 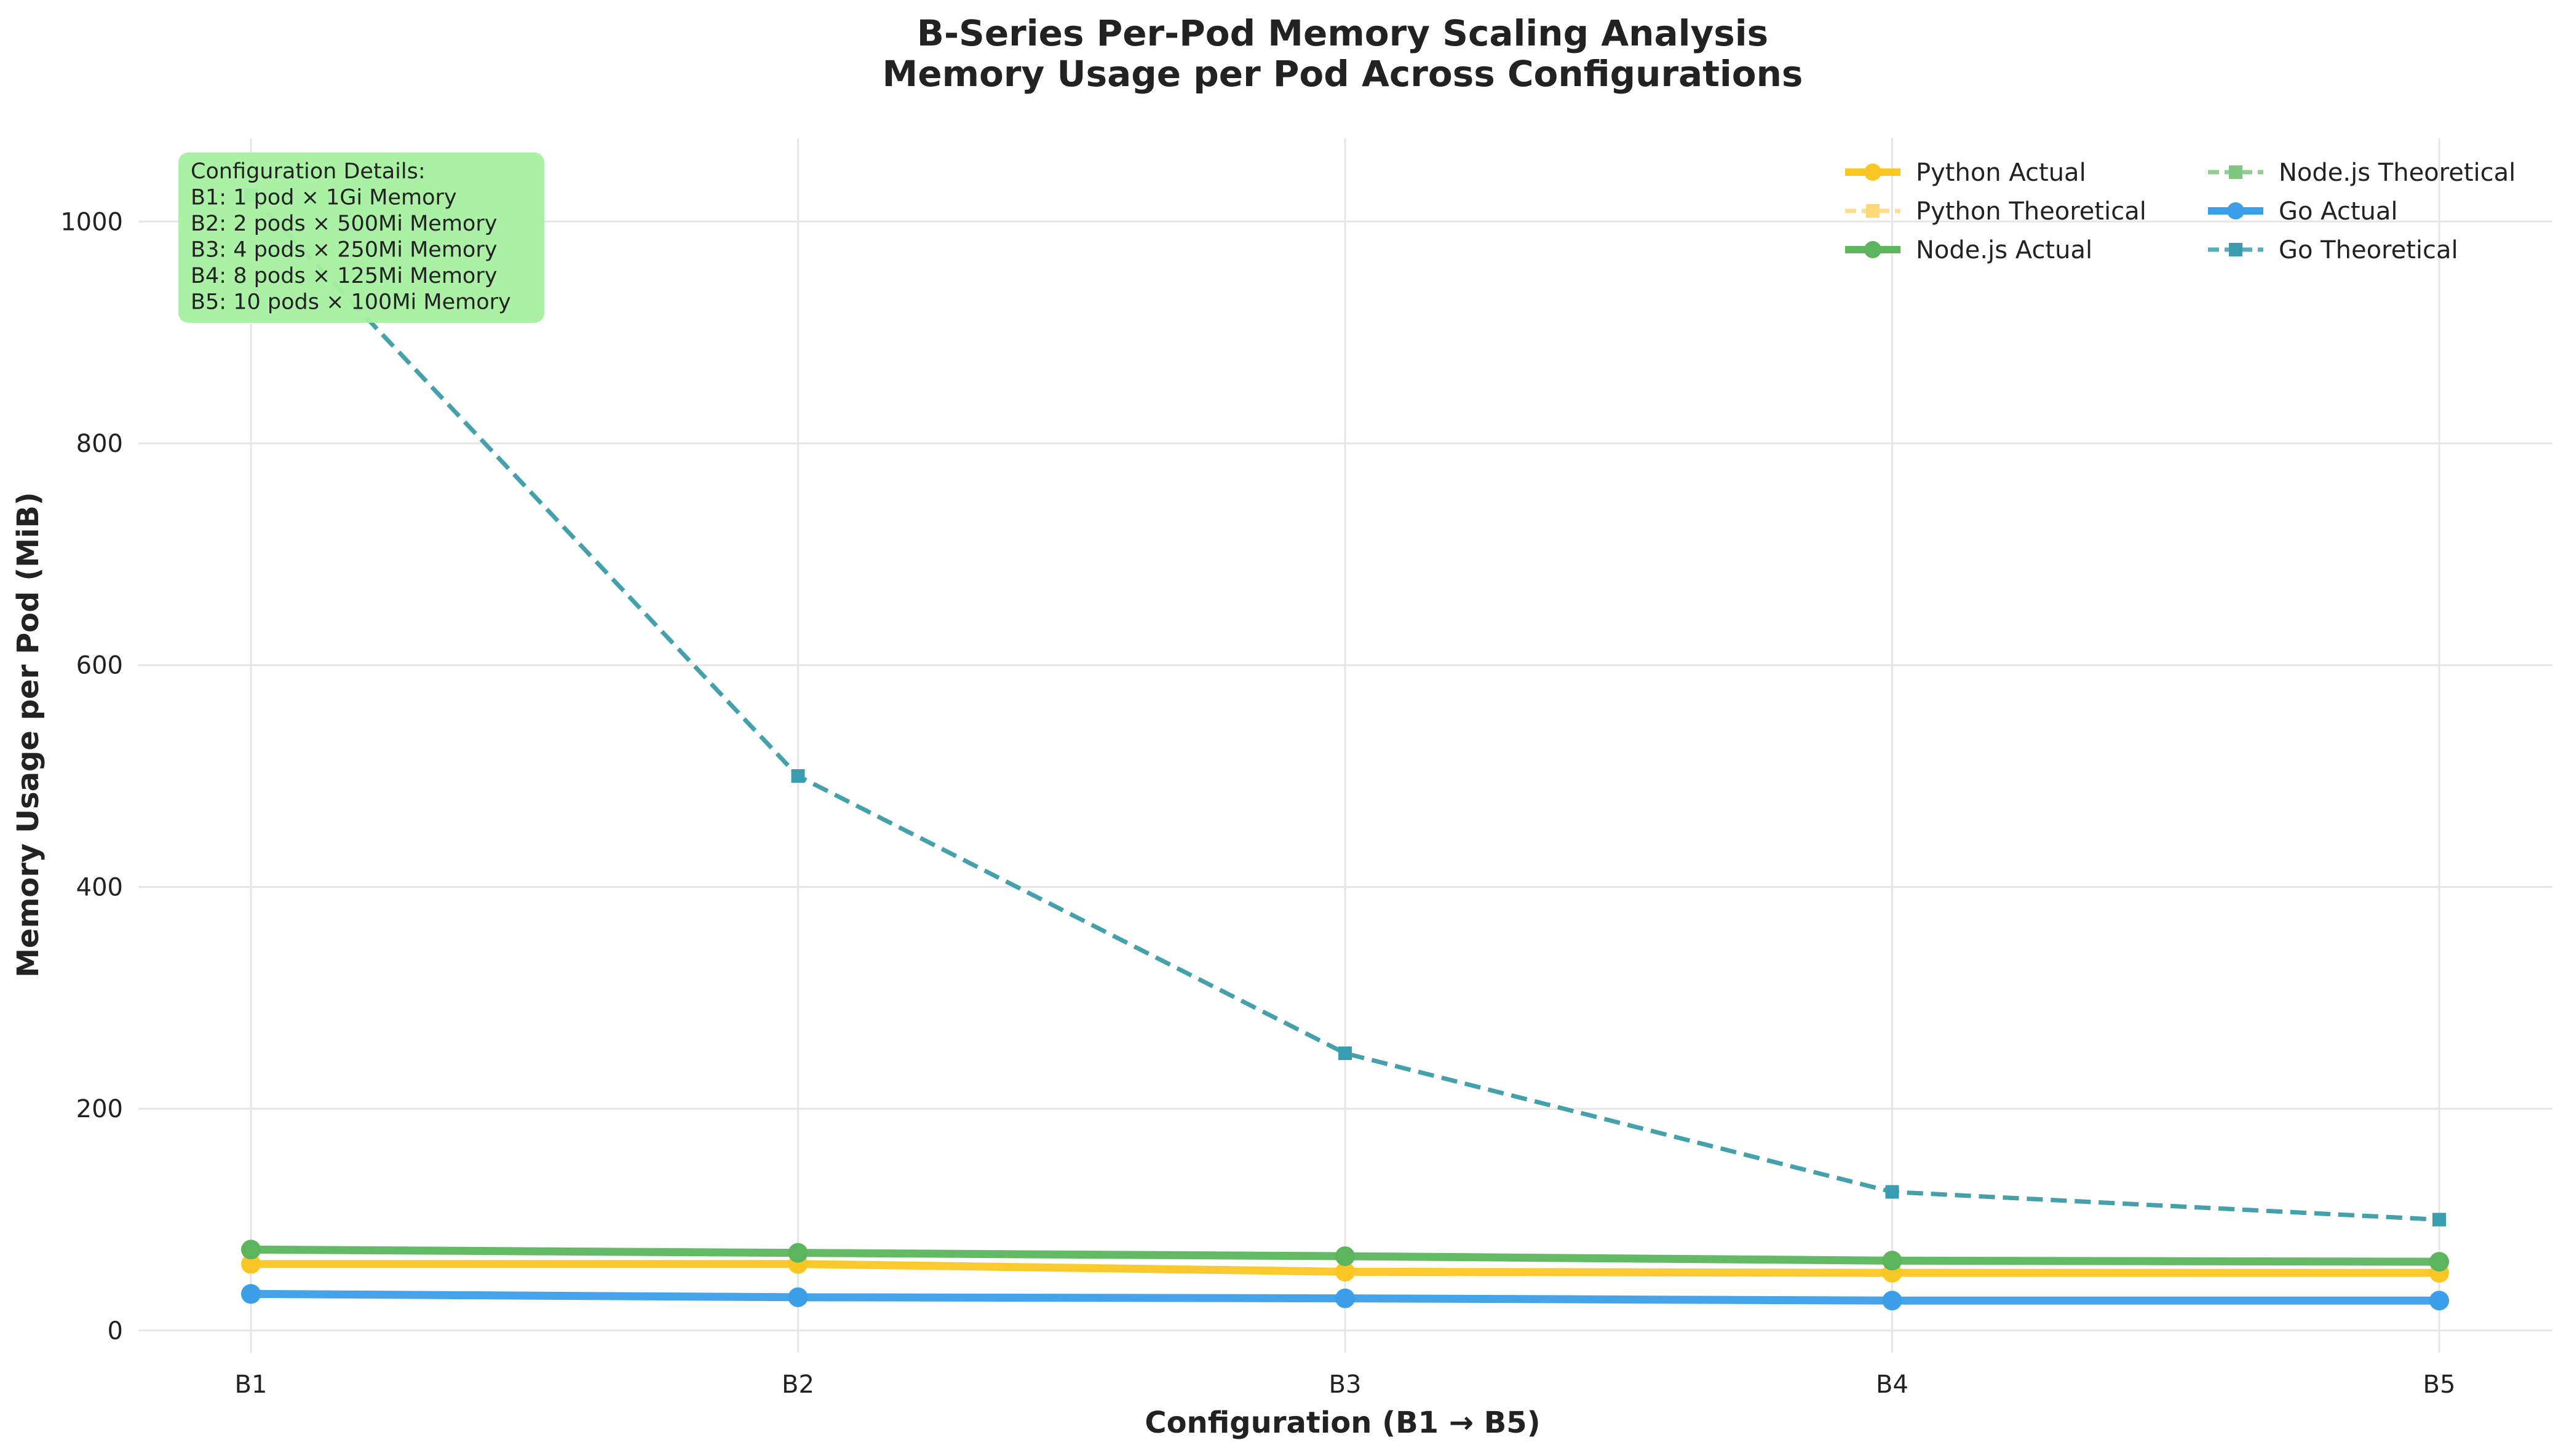 I want to click on y-tick-label: 200, so click(x=99, y=1109).